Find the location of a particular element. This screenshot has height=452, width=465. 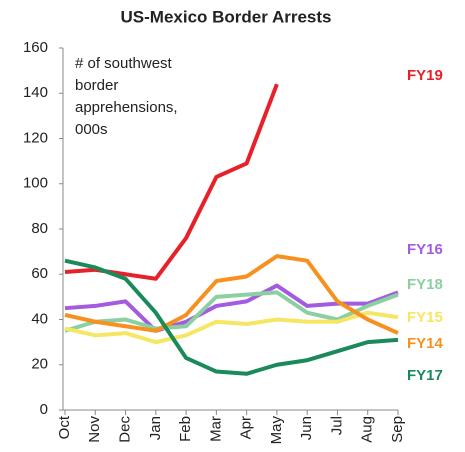

chart-title: US-Mexico Border Arrests is located at coordinates (226, 16).